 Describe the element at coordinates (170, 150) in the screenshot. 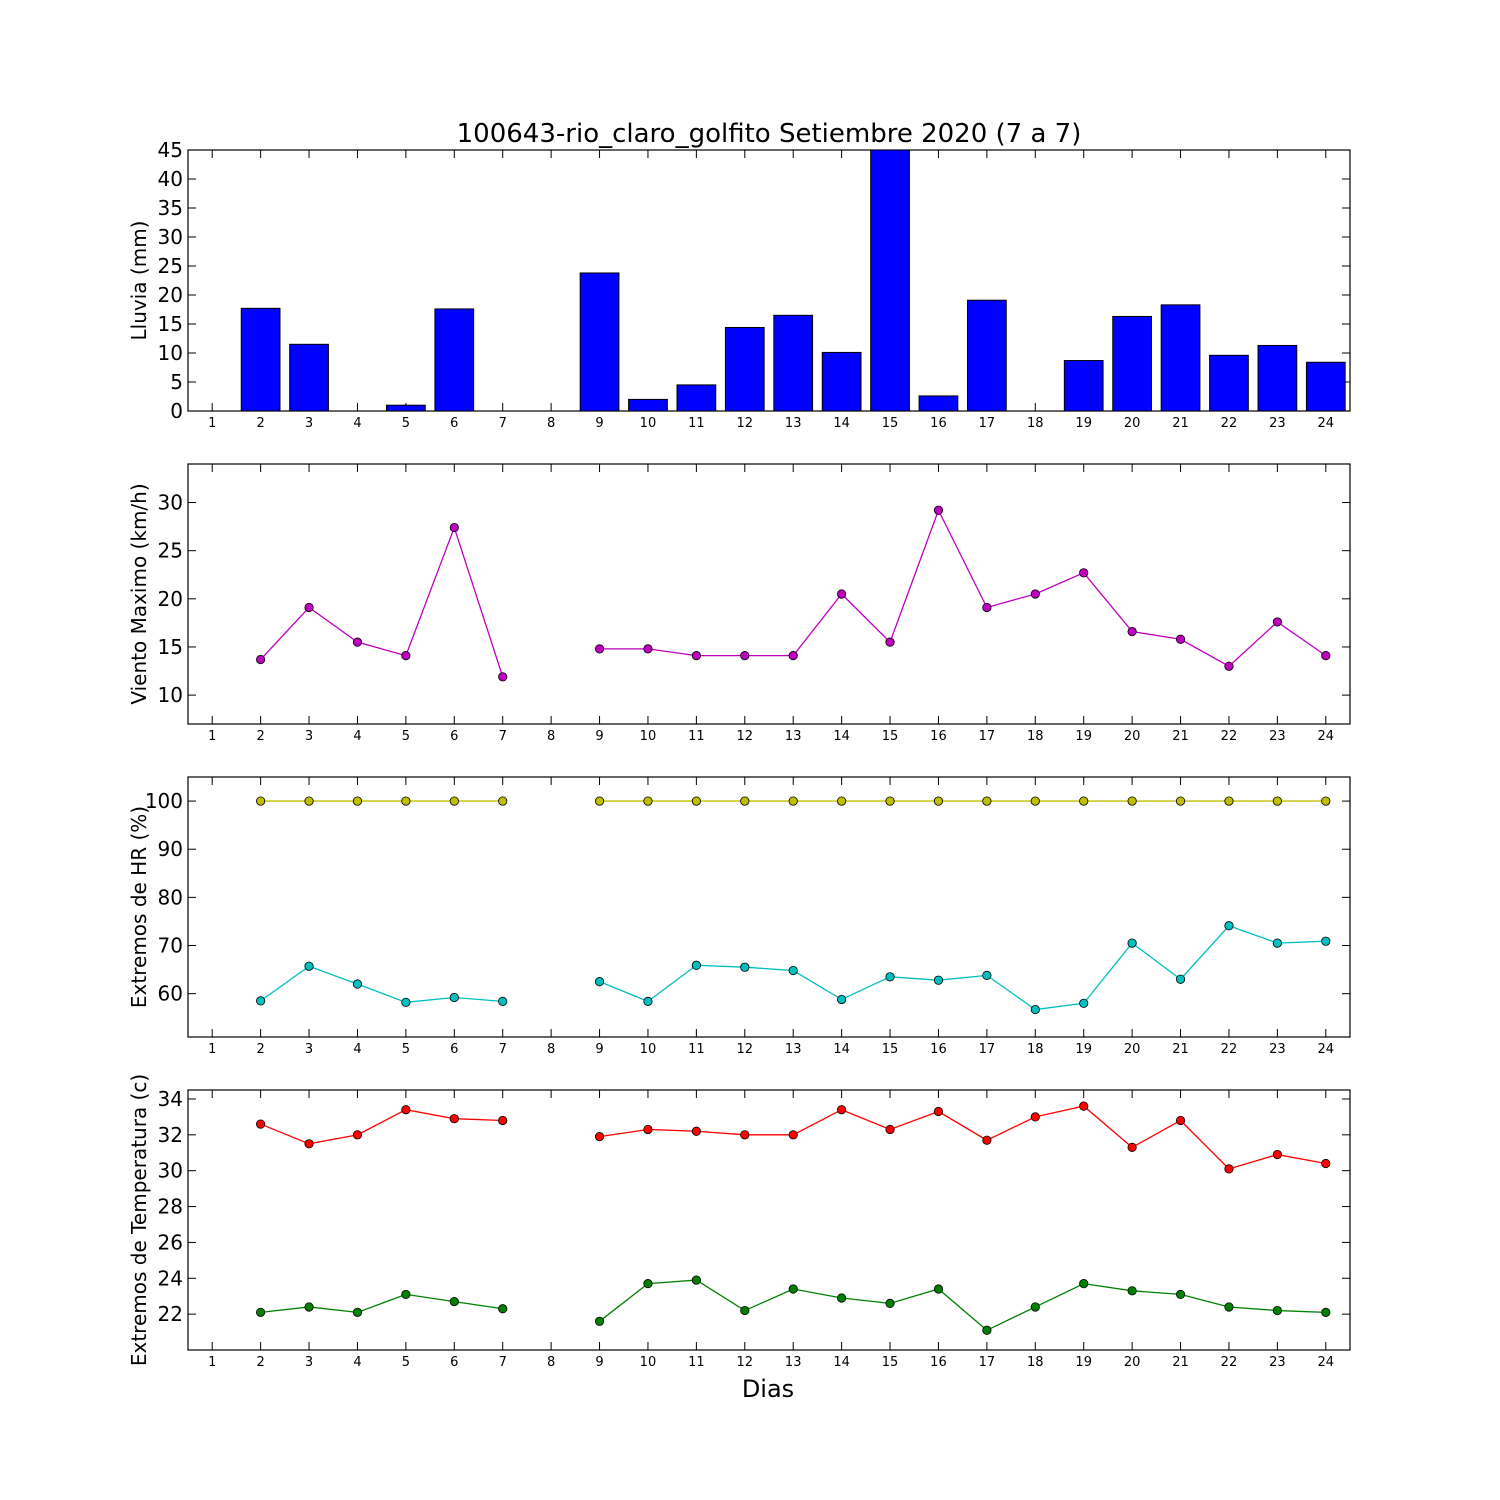

I see `y-tick-label: 45` at that location.